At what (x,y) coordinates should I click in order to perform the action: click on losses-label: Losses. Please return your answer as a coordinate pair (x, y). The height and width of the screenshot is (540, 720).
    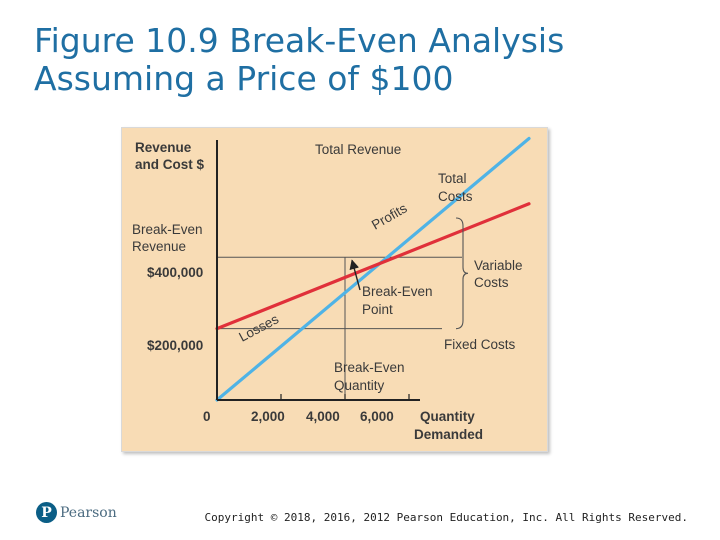
    Looking at the image, I should click on (258, 327).